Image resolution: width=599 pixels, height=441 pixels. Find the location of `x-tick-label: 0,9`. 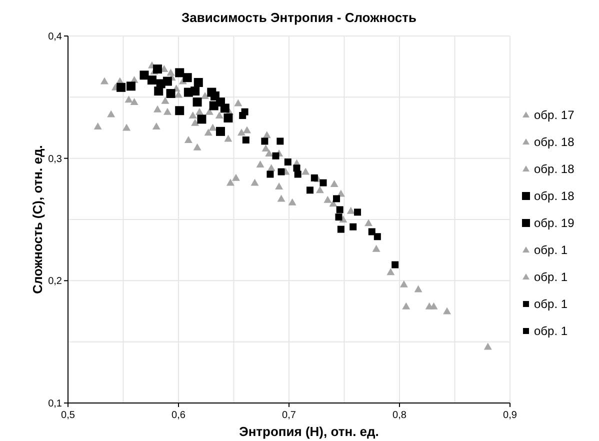

x-tick-label: 0,9 is located at coordinates (510, 415).